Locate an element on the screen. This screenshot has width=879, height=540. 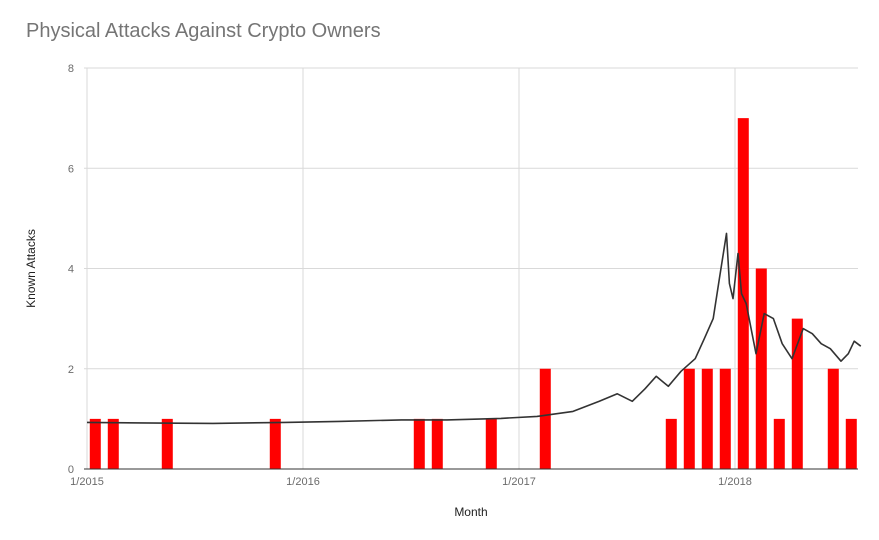
x-tick-label: 1/2015 is located at coordinates (87, 482).